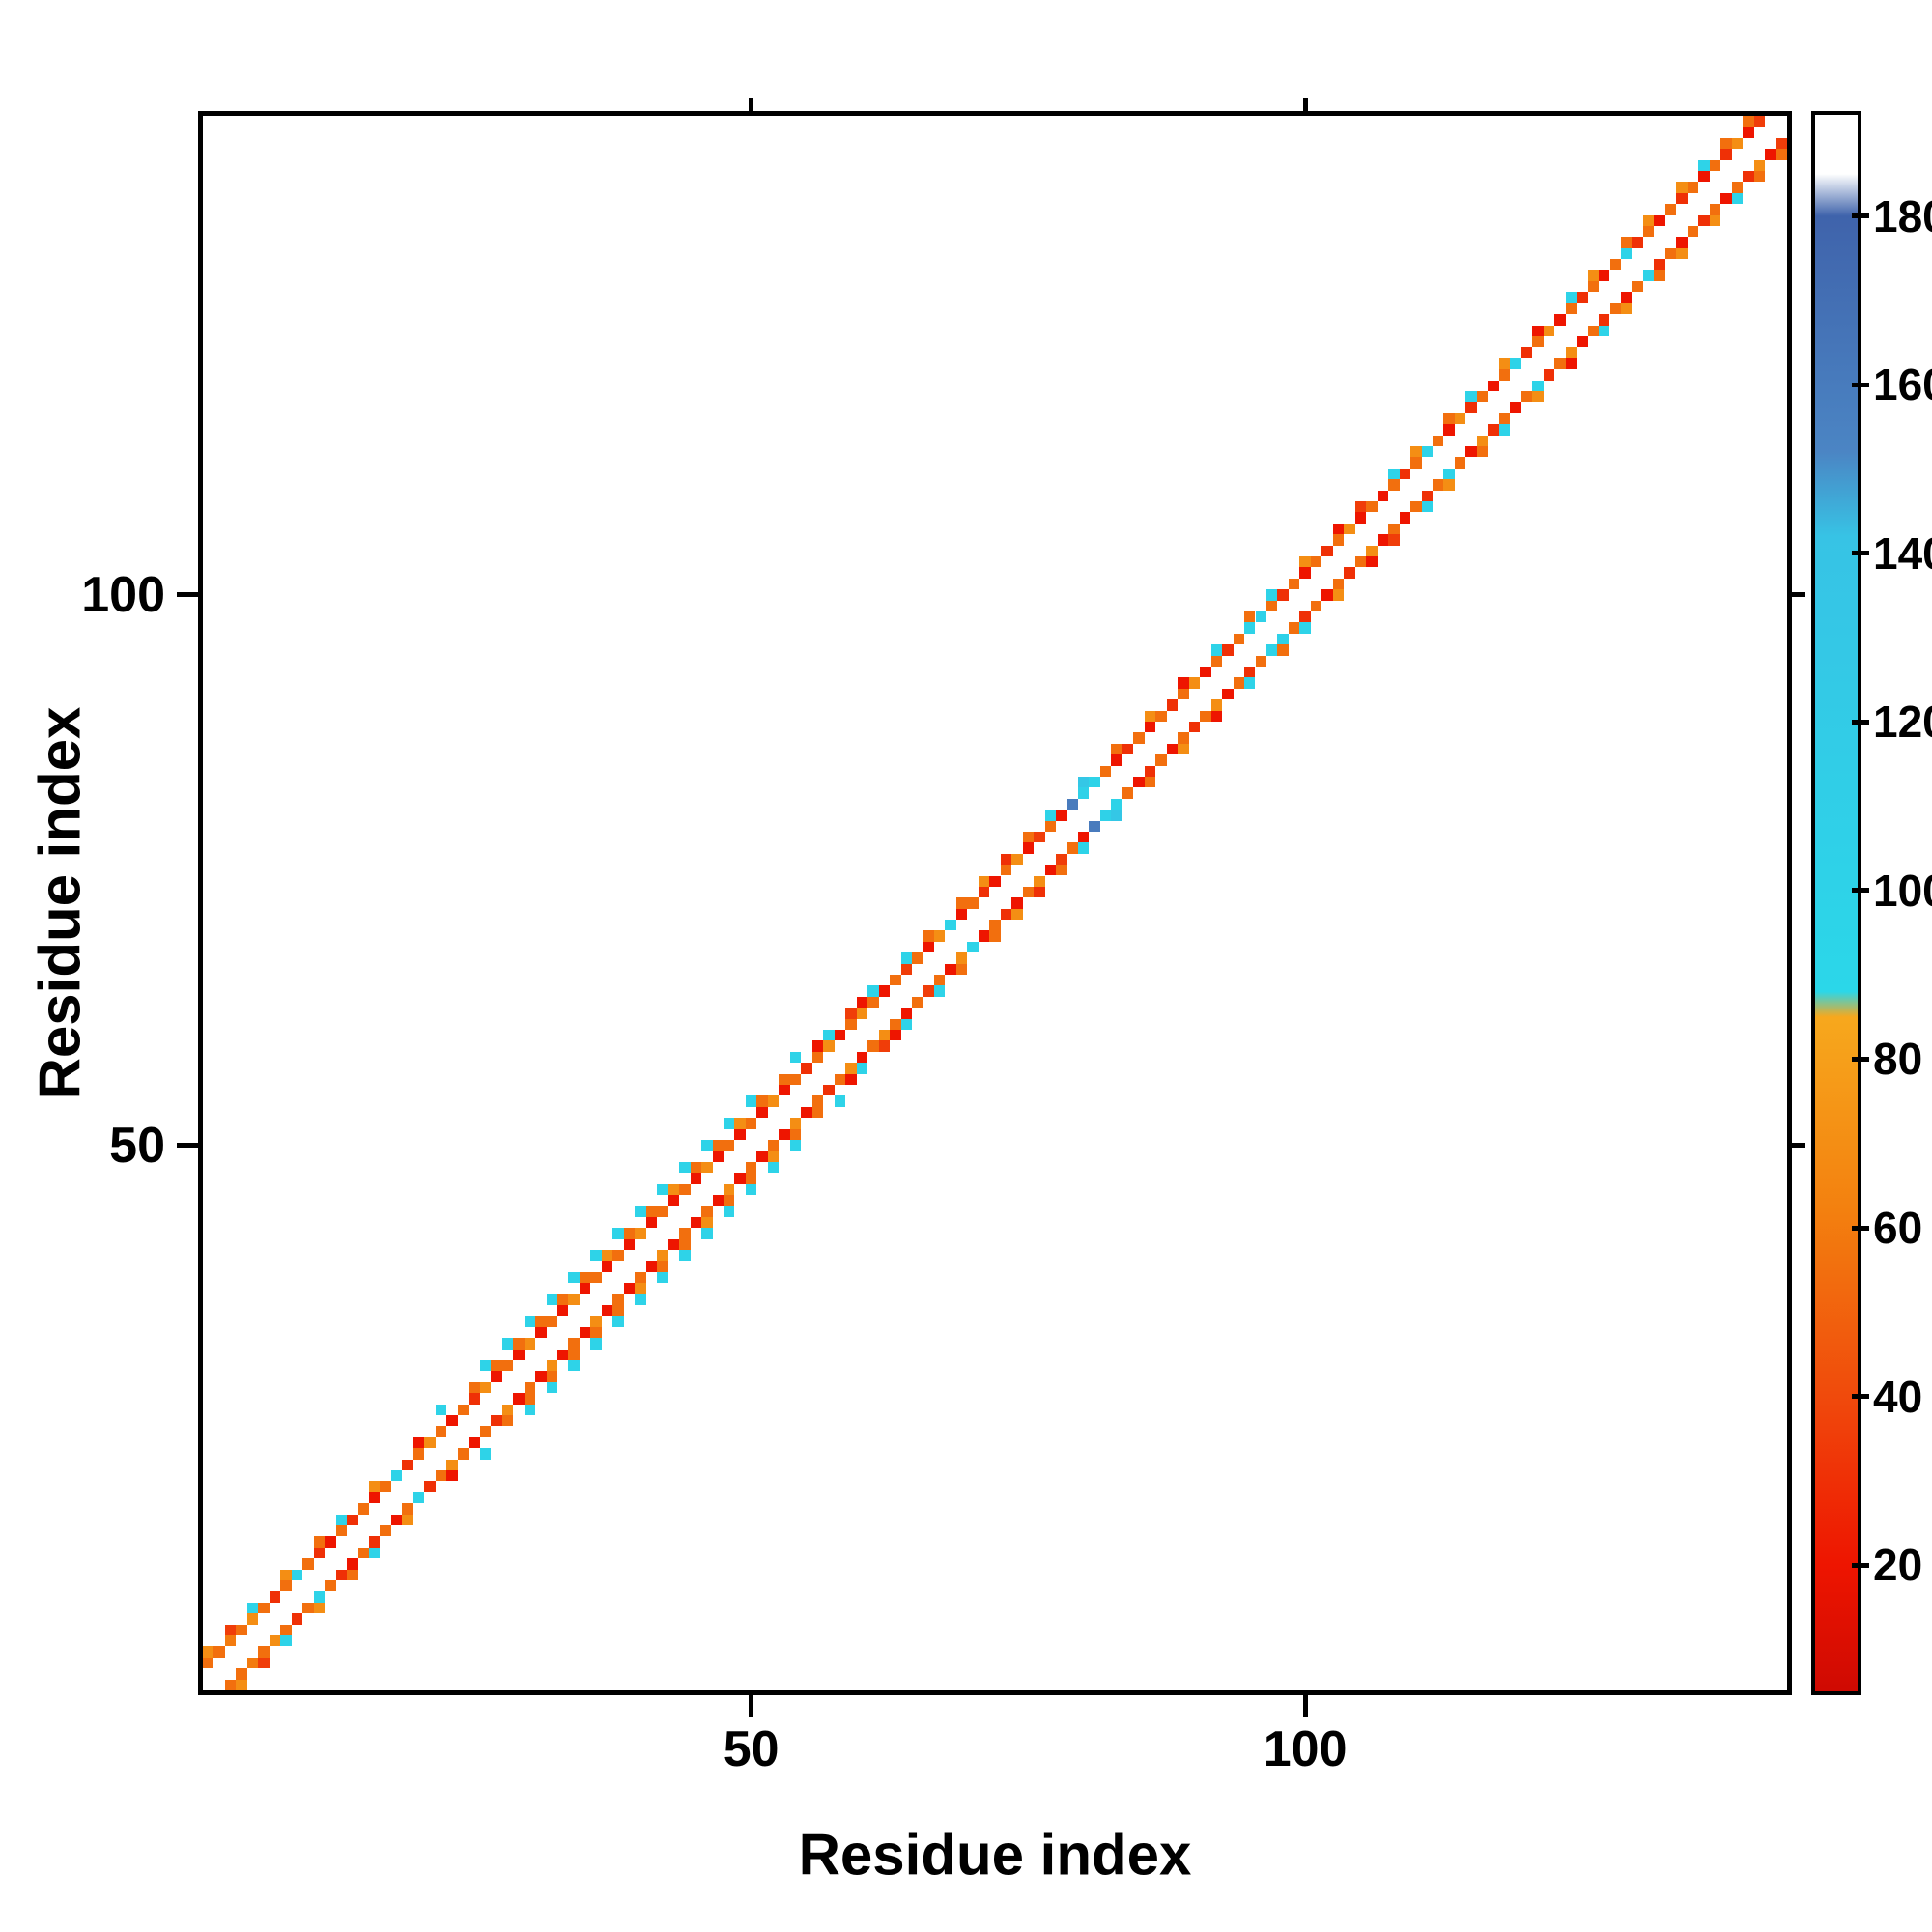 This screenshot has width=1932, height=1932. What do you see at coordinates (60, 903) in the screenshot?
I see `y-axis-label: Residue index` at bounding box center [60, 903].